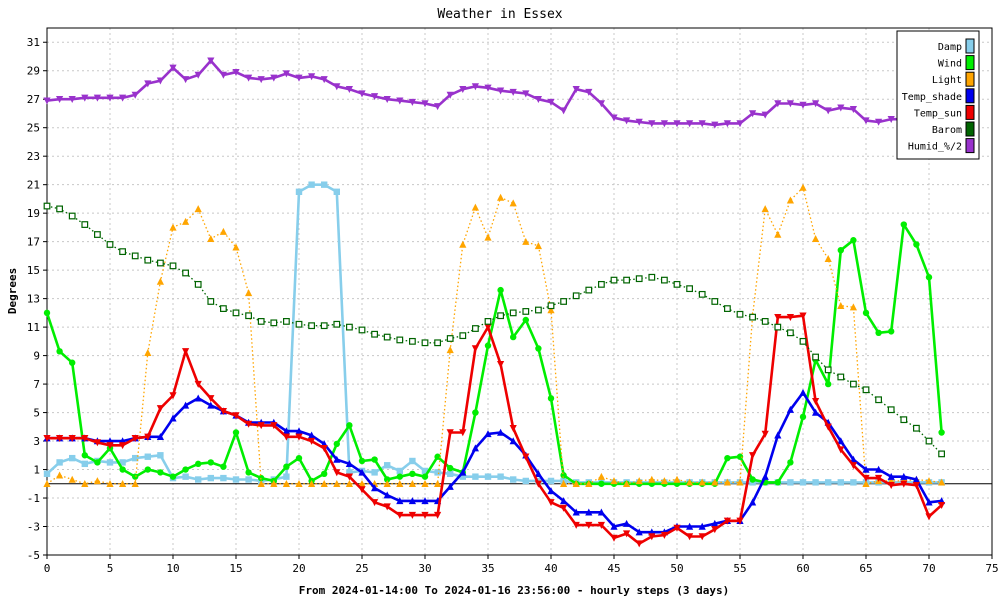 This screenshot has width=1000, height=600. I want to click on x-tick-label: 65, so click(865, 568).